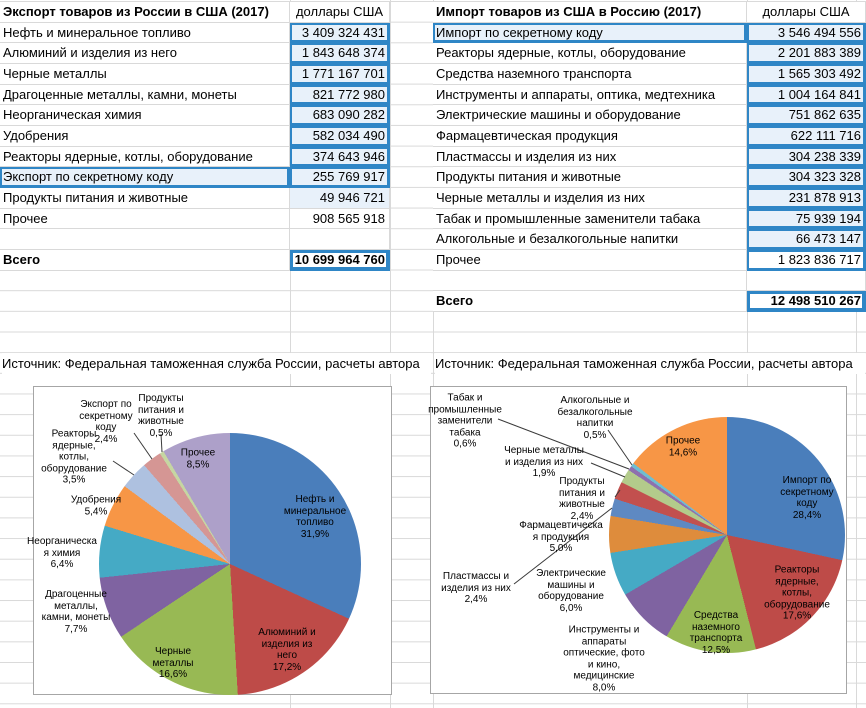 The height and width of the screenshot is (708, 866). I want to click on import-table-title: Импорт товаров из США в Россию (2017), so click(590, 12).